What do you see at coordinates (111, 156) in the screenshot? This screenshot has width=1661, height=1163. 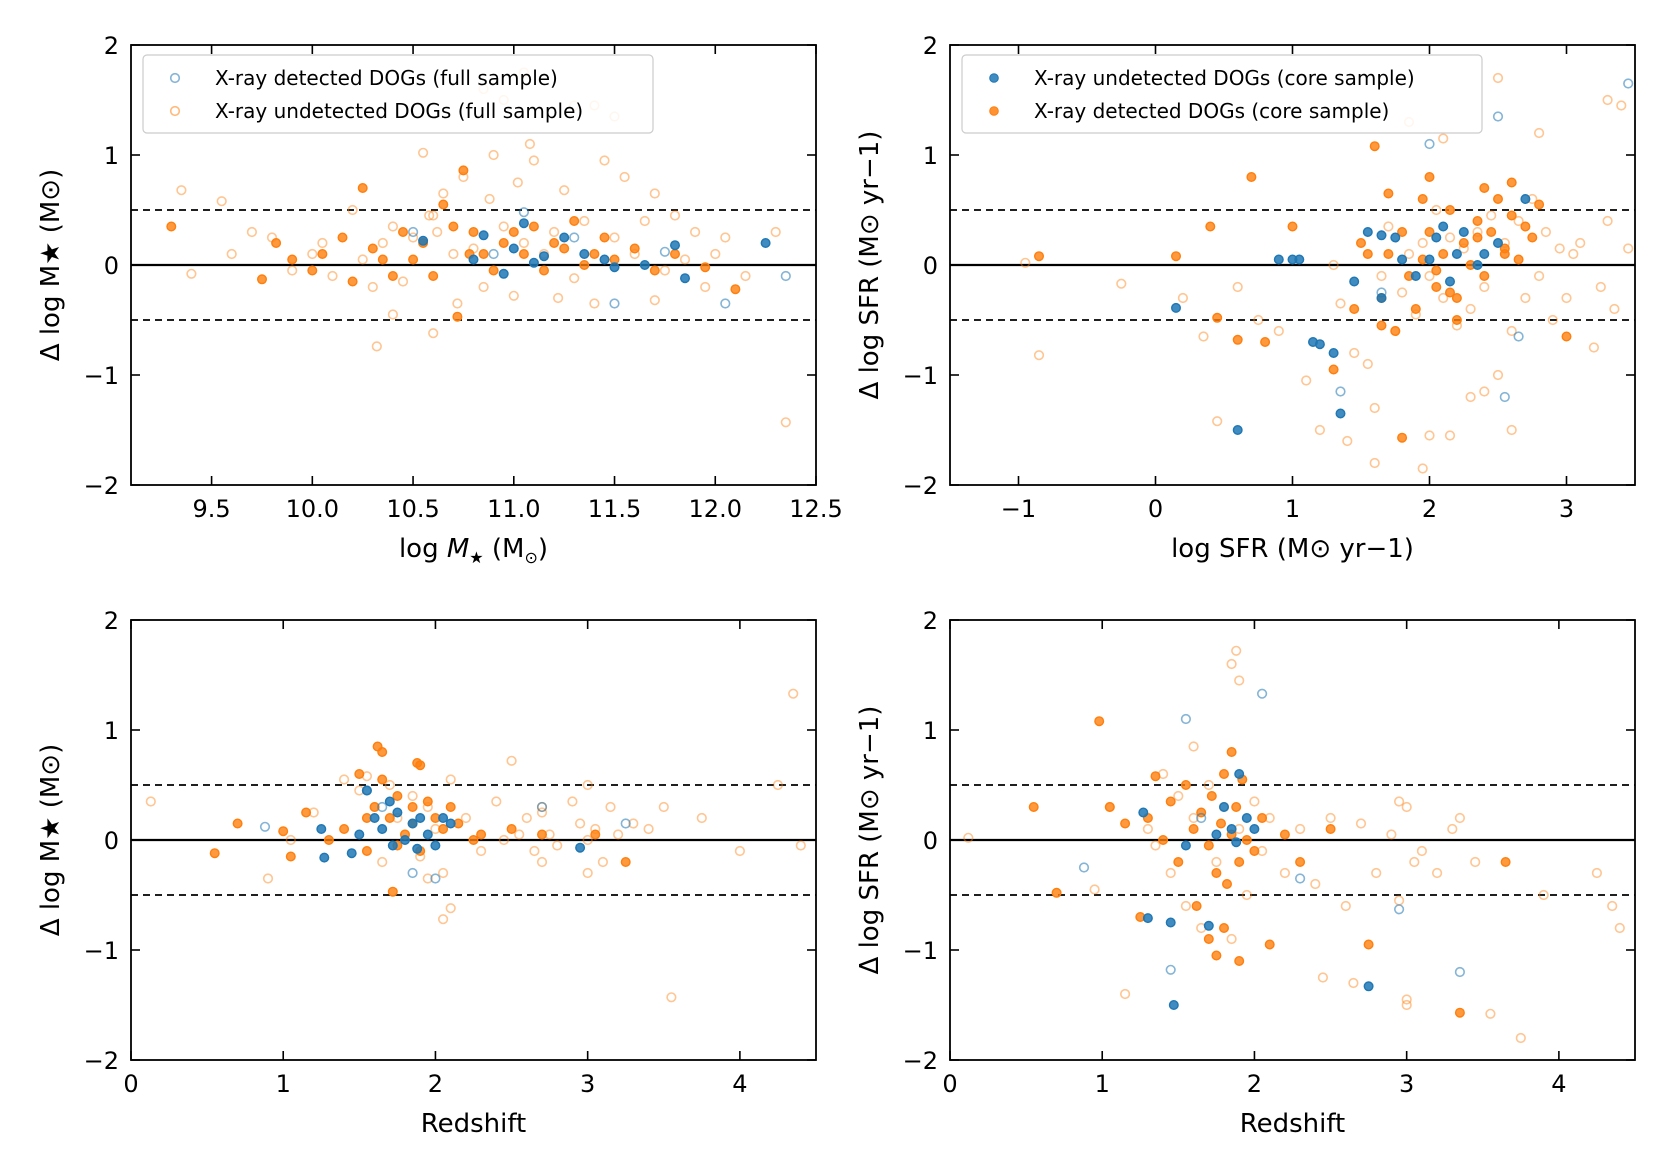 I see `y-tick-label: 1` at bounding box center [111, 156].